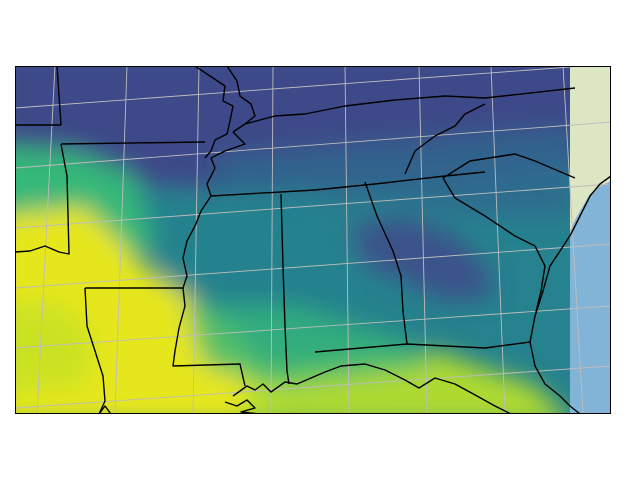 The width and height of the screenshot is (640, 480). I want to click on coastline-gulf, so click(372, 388).